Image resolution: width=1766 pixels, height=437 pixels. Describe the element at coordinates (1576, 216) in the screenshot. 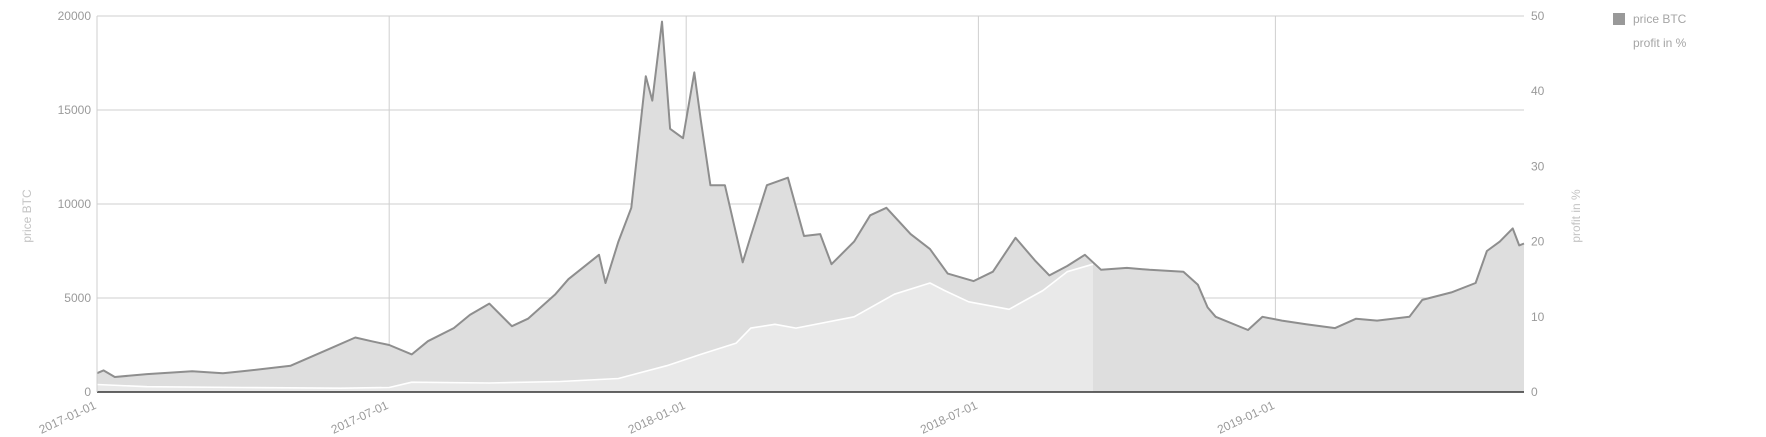

I see `y2-axis-title: profit in %` at that location.